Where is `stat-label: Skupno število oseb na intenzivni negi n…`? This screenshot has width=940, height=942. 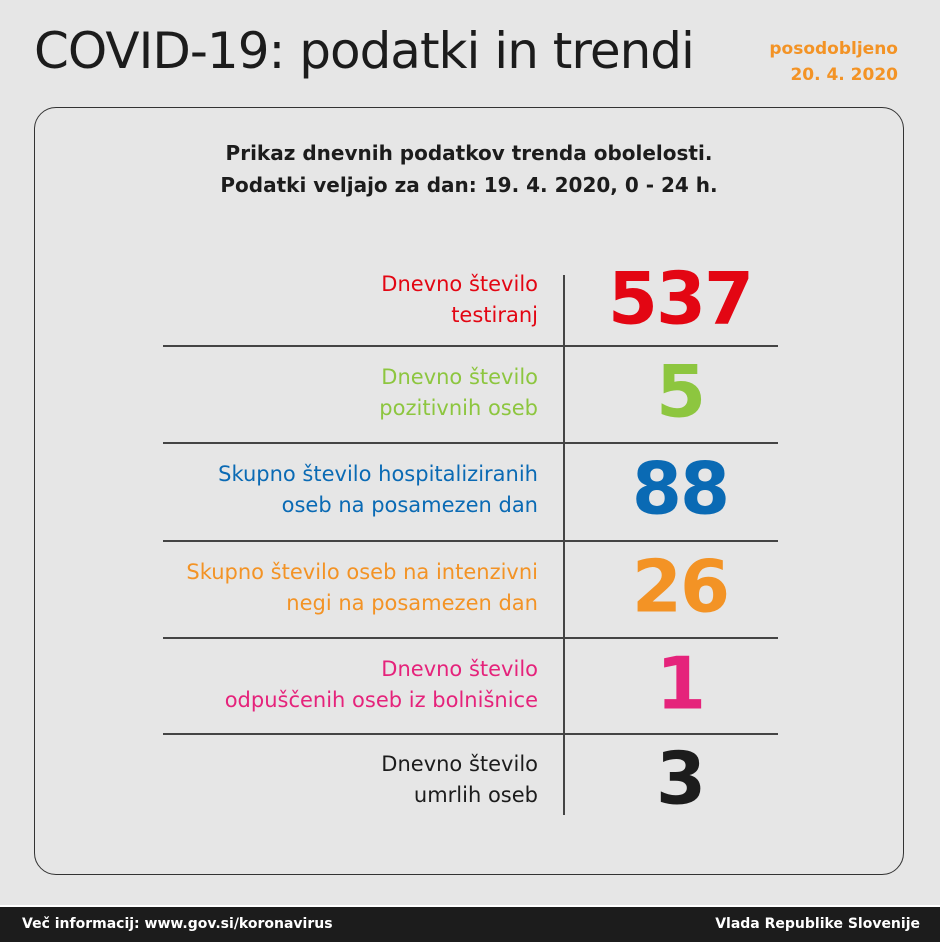 stat-label: Skupno število oseb na intenzivni negi n… is located at coordinates (362, 588).